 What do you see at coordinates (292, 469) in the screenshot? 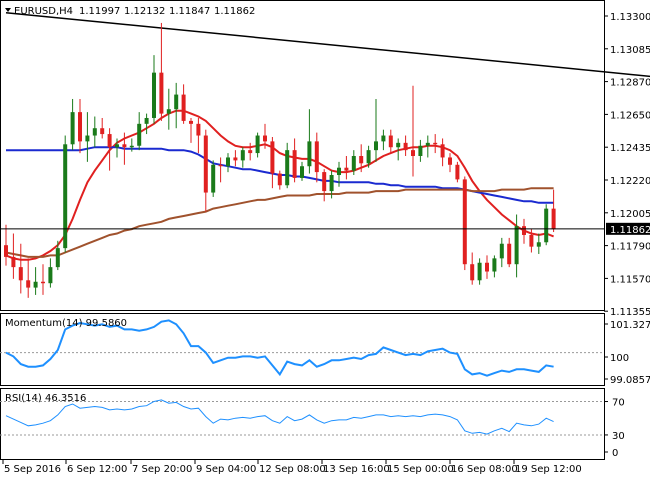
I see `time-tick-label: 12 Sep 08:00` at bounding box center [292, 469].